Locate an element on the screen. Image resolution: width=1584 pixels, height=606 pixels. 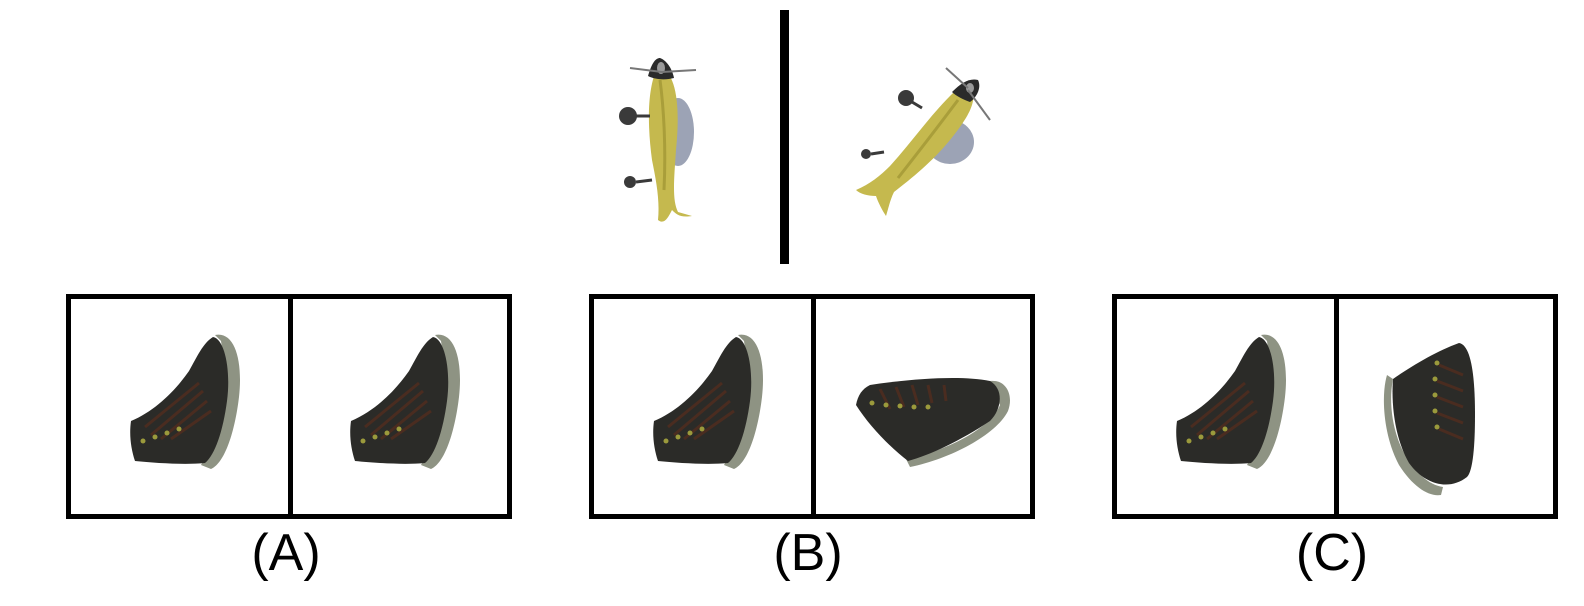
option-a-label: (A) is located at coordinates (286, 553).